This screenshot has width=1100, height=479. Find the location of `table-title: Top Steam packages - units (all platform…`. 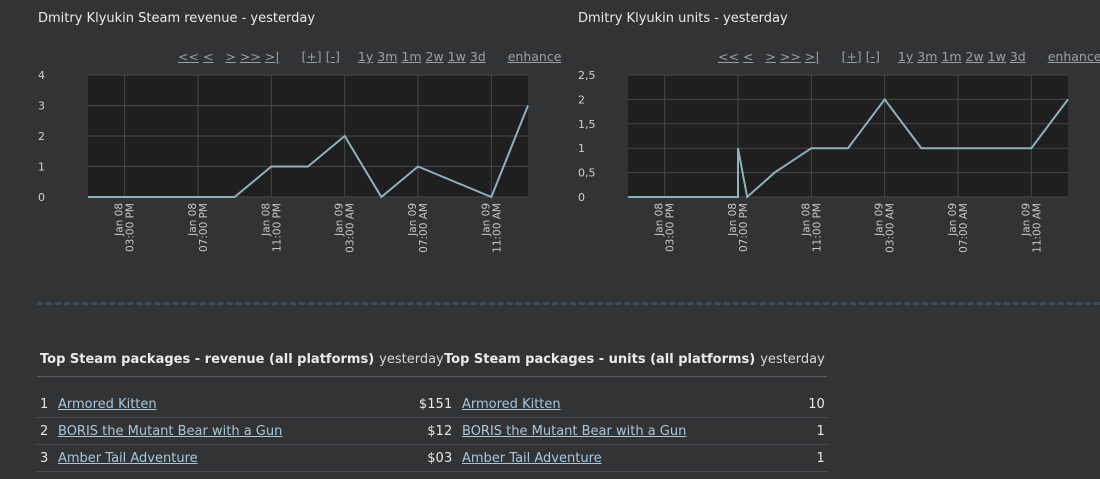

table-title: Top Steam packages - units (all platform… is located at coordinates (599, 359).